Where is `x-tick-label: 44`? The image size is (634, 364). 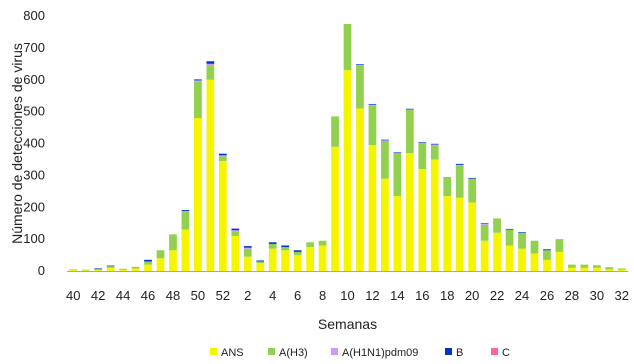 x-tick-label: 44 is located at coordinates (123, 295).